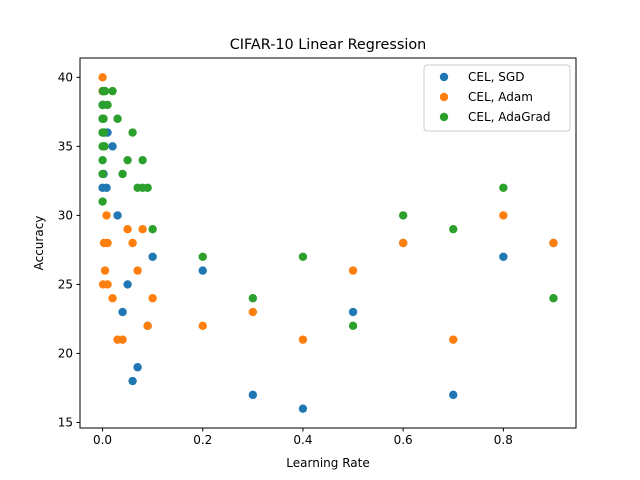 This screenshot has width=640, height=480. I want to click on x-axis: 0.0 0.2 0.4 0.6 0.8, so click(303, 437).